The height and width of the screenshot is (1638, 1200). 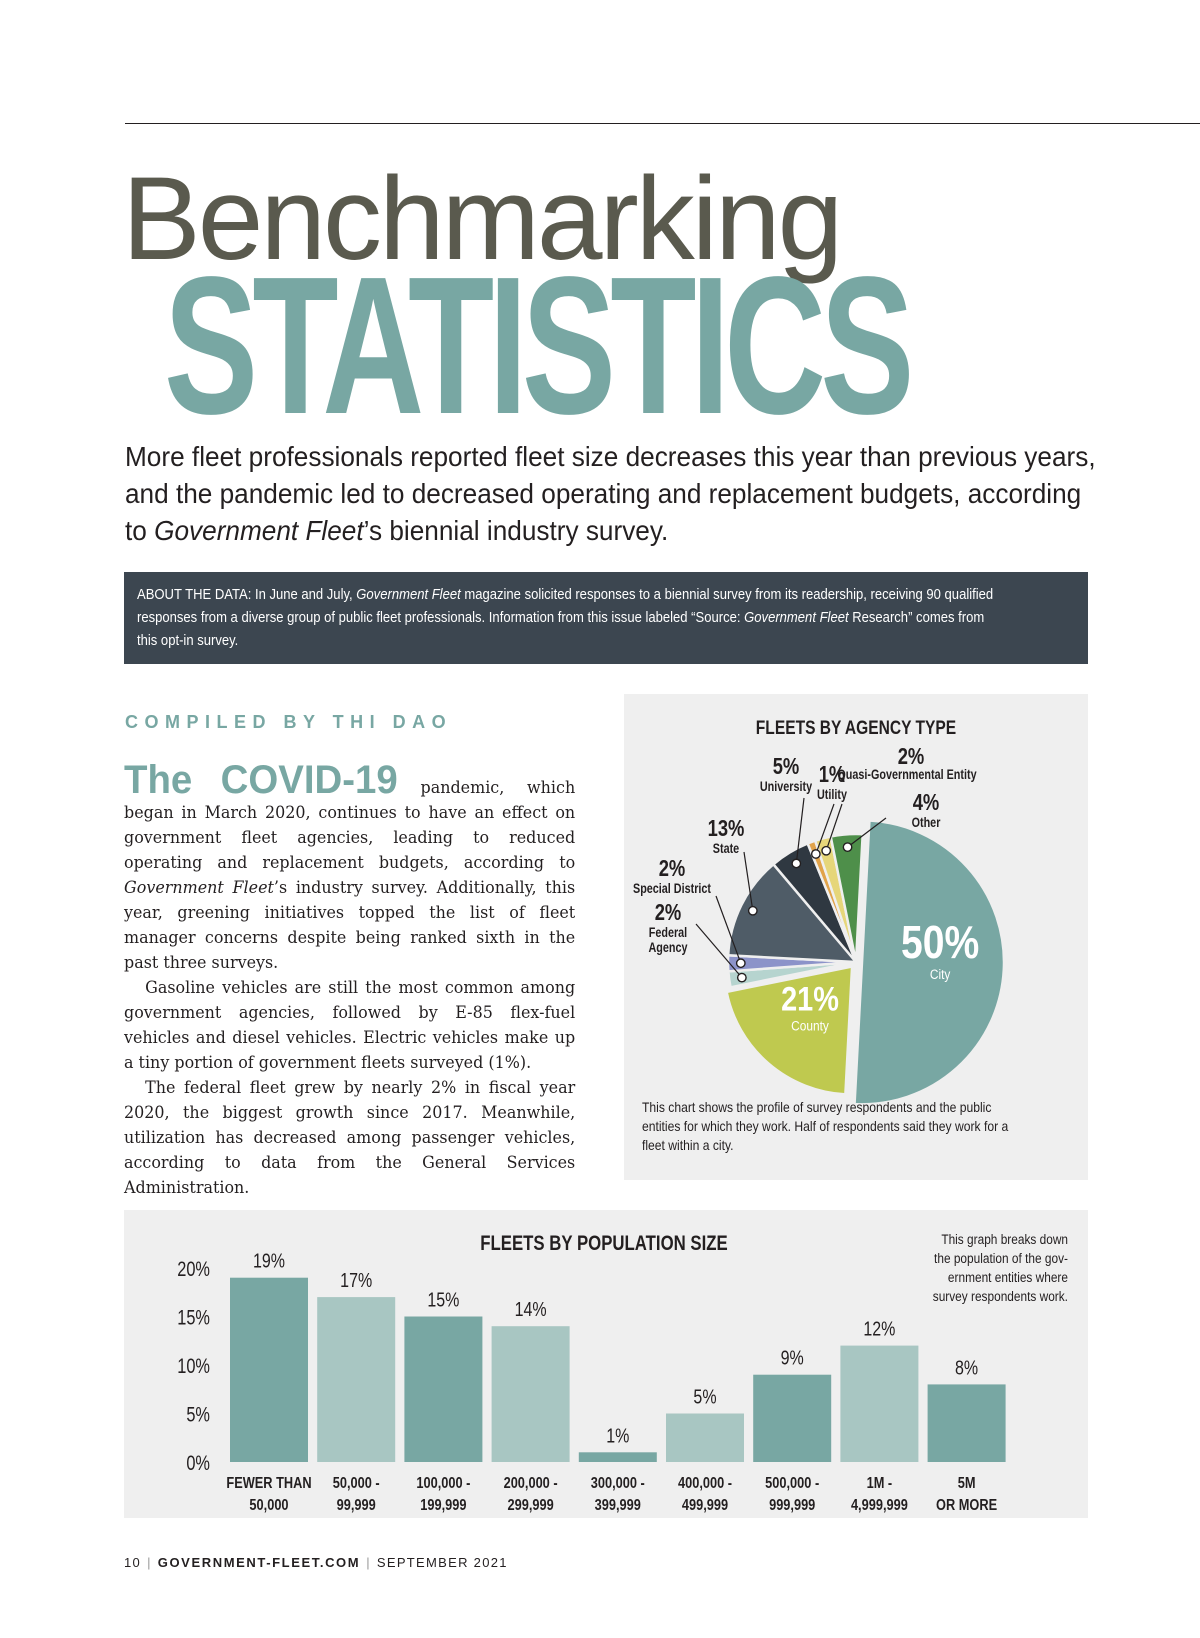 What do you see at coordinates (728, 929) in the screenshot?
I see `pie-leader-special-district` at bounding box center [728, 929].